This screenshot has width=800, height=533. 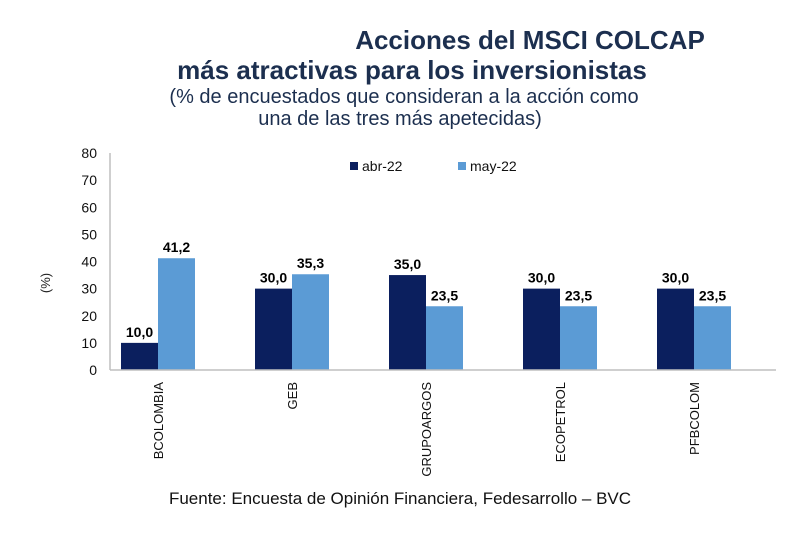 What do you see at coordinates (407, 322) in the screenshot?
I see `bar-abr-22-grupoargos` at bounding box center [407, 322].